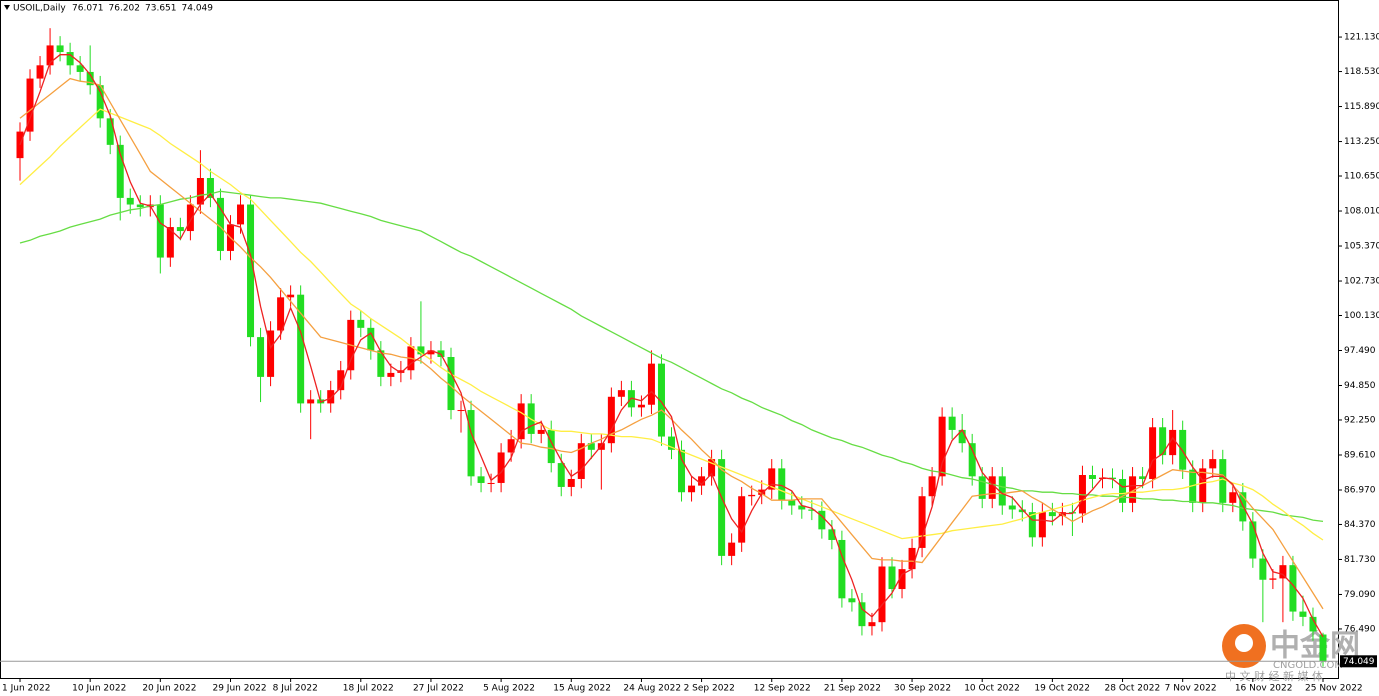  Describe the element at coordinates (1361, 247) in the screenshot. I see `y-tick-label: 105.370` at that location.